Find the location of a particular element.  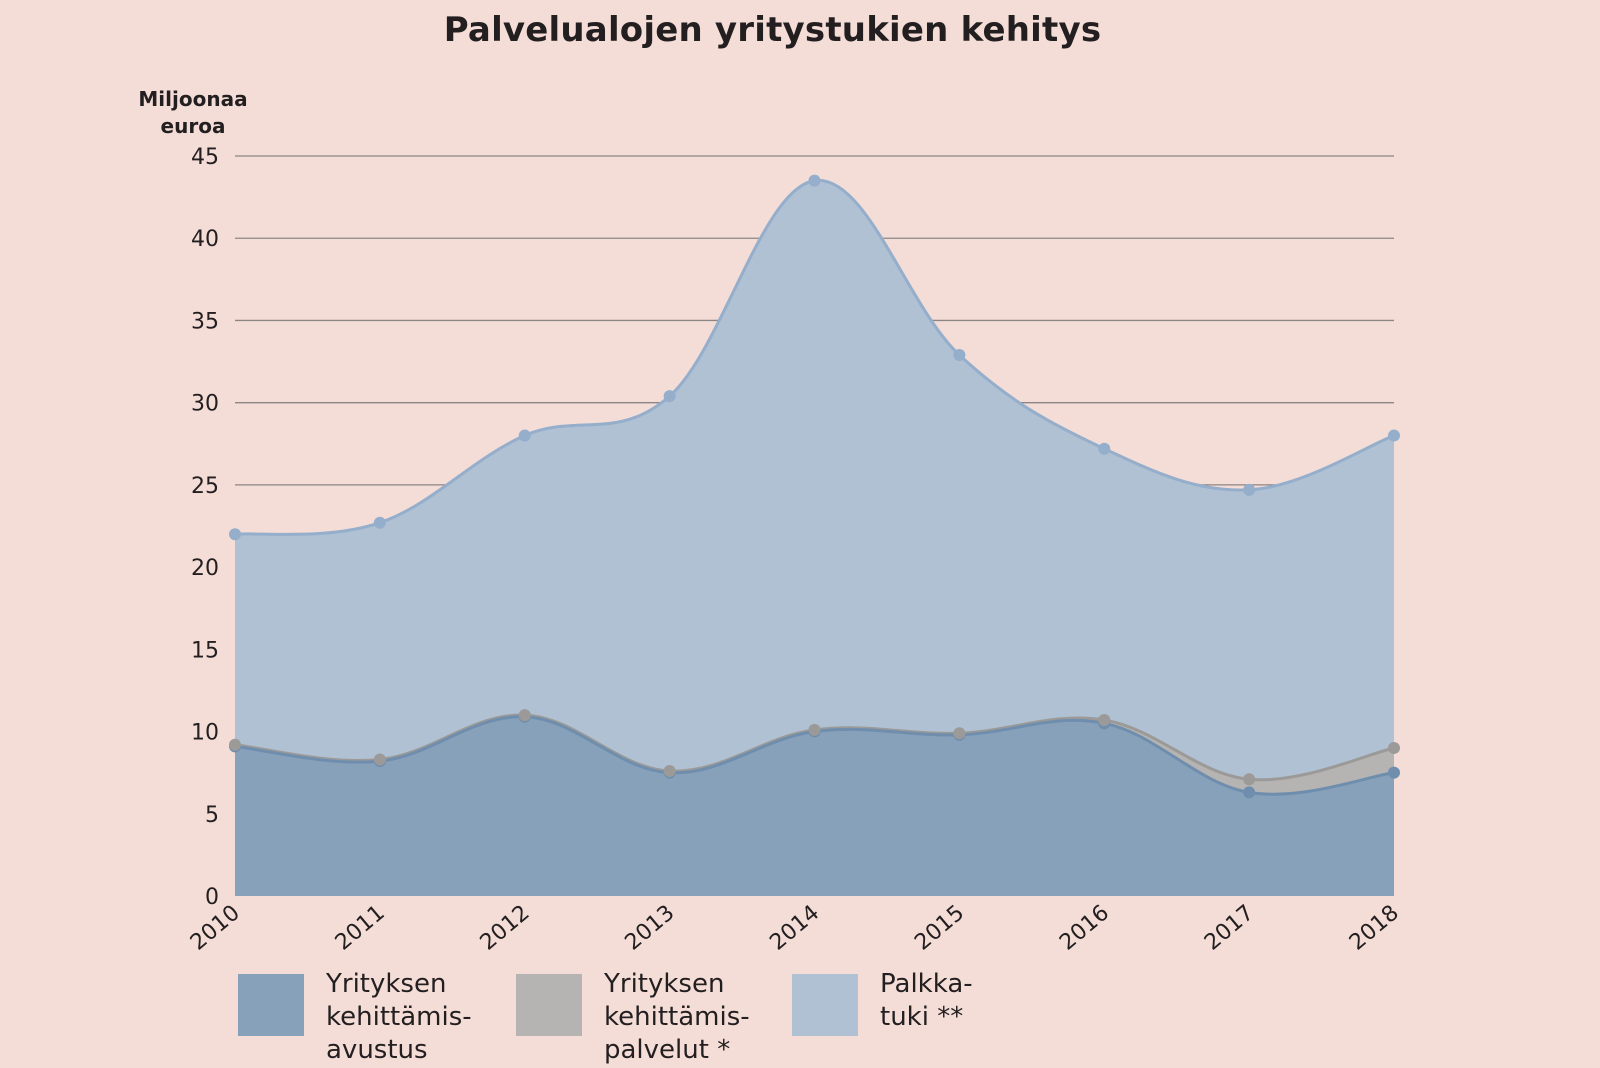

point-palkkatuki-2013 is located at coordinates (669, 396).